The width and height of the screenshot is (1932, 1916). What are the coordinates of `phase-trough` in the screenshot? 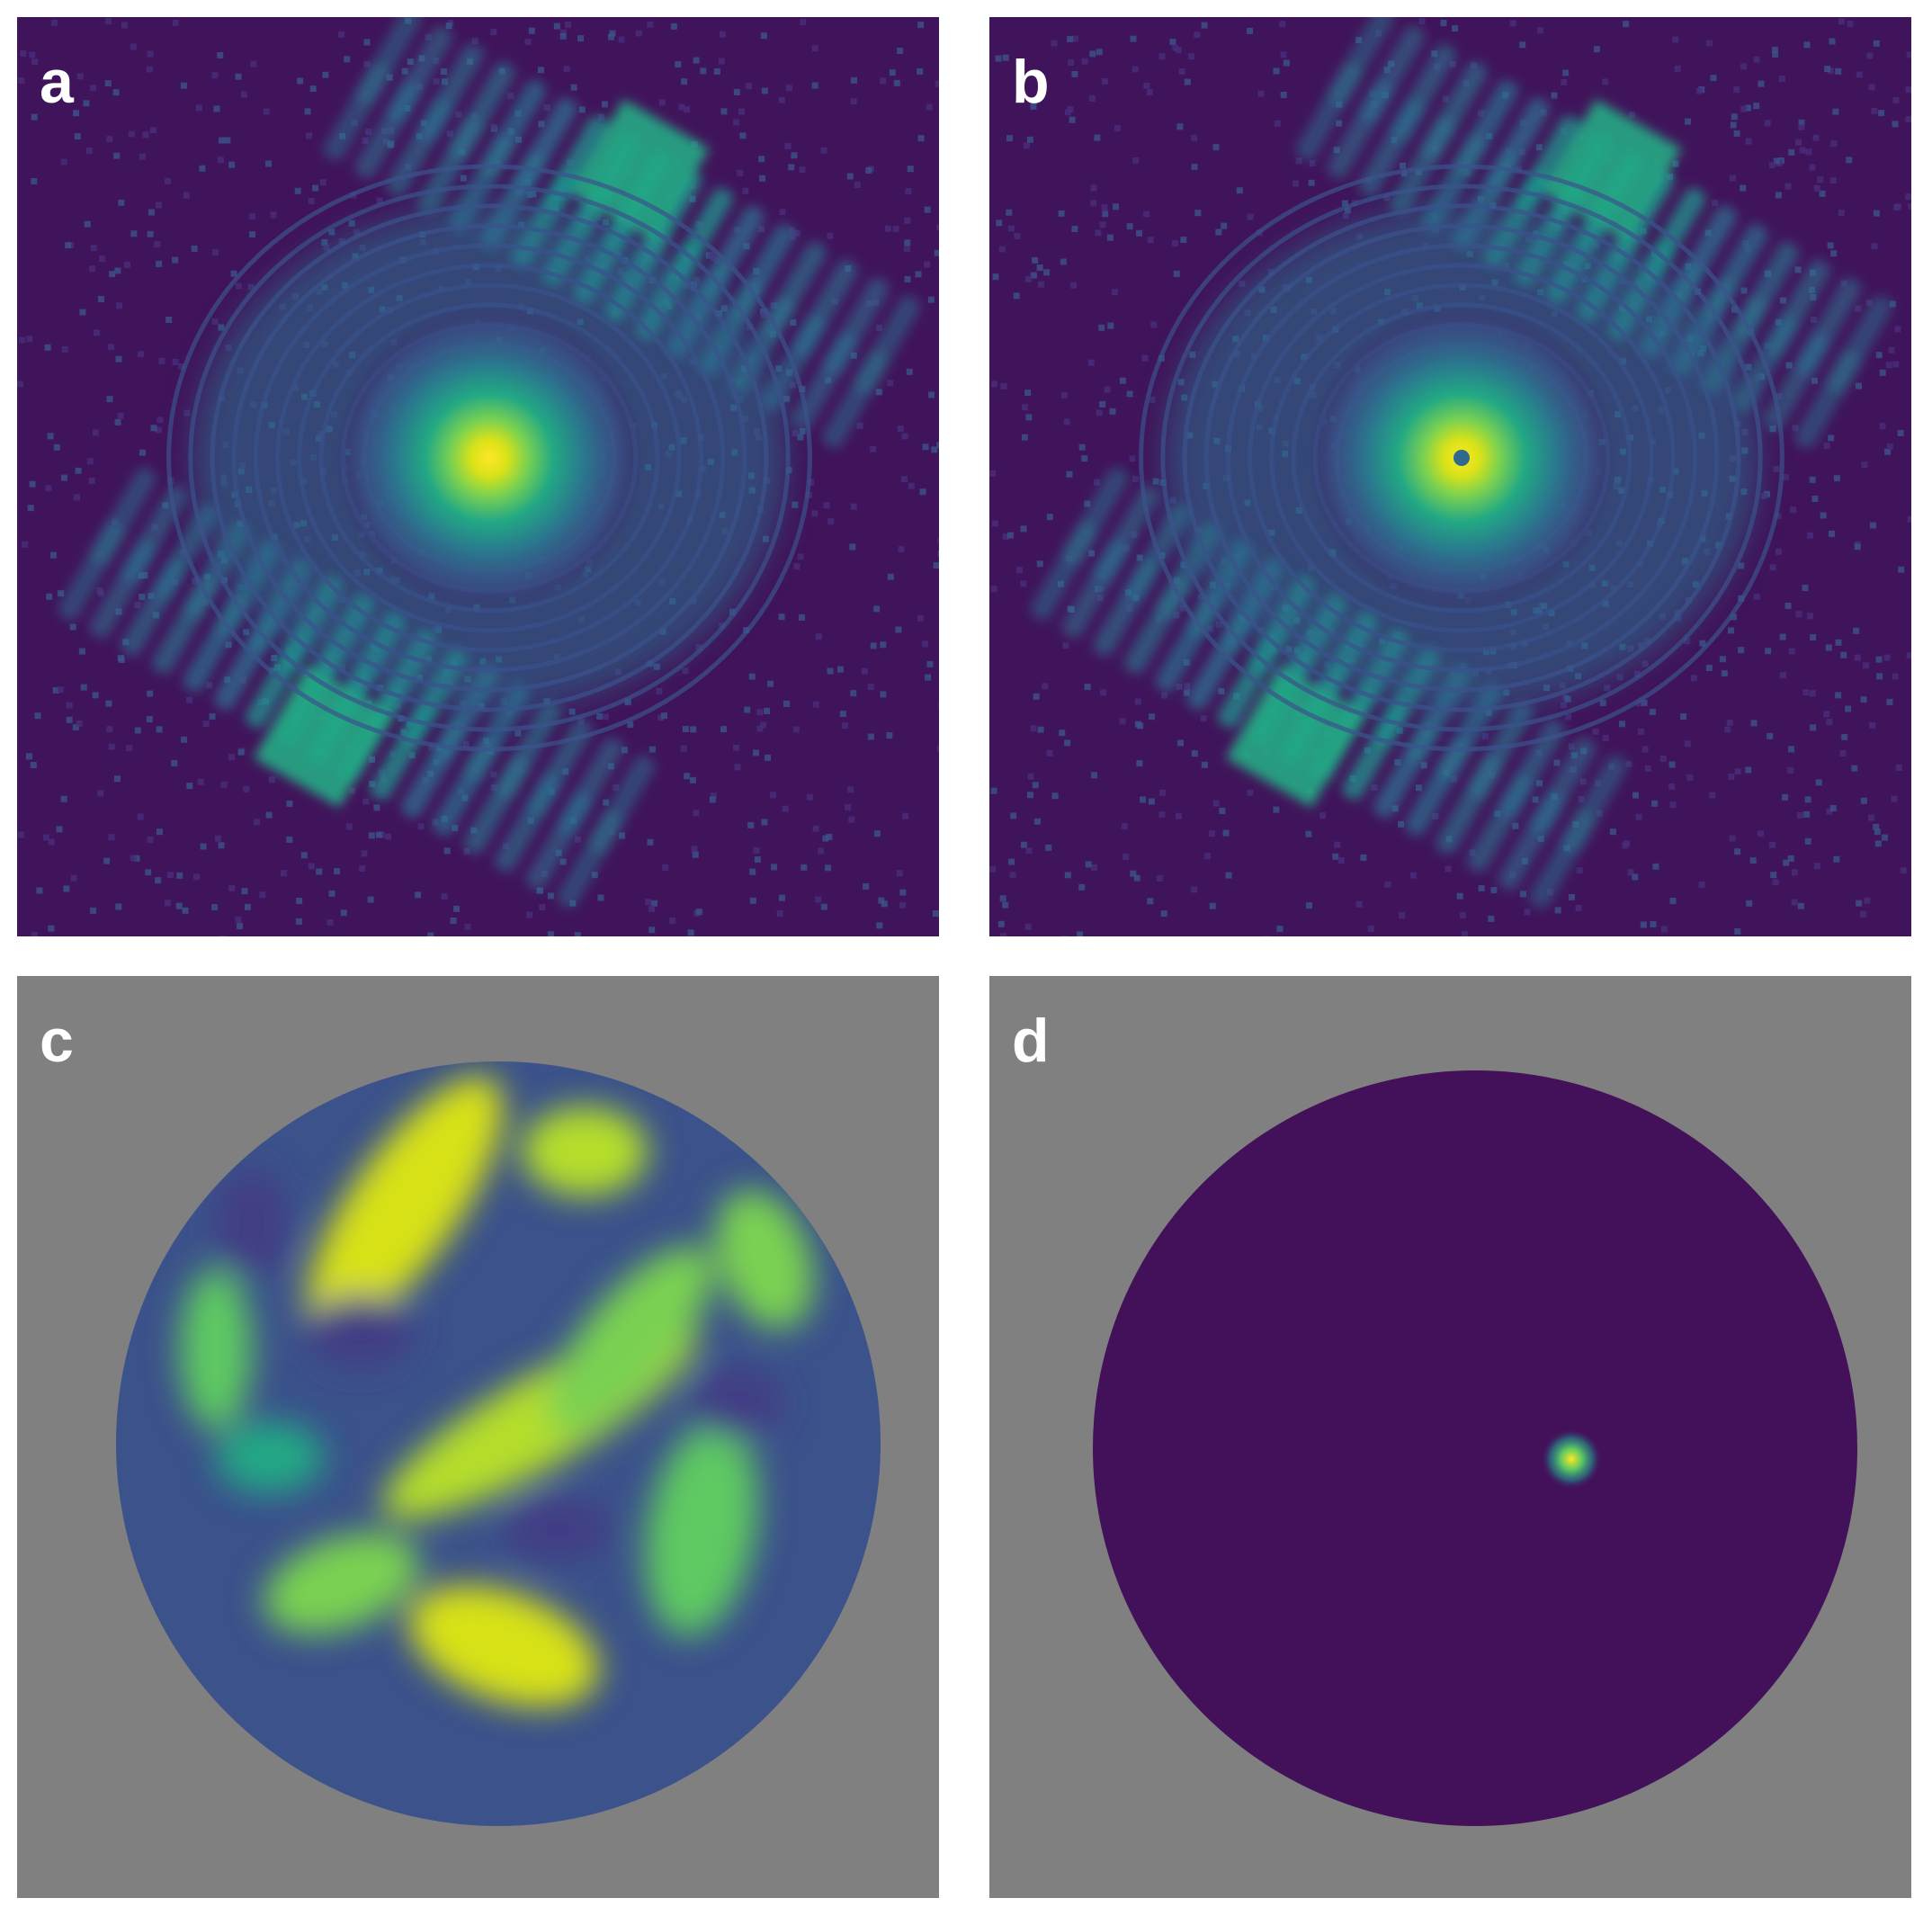 It's located at (360, 1331).